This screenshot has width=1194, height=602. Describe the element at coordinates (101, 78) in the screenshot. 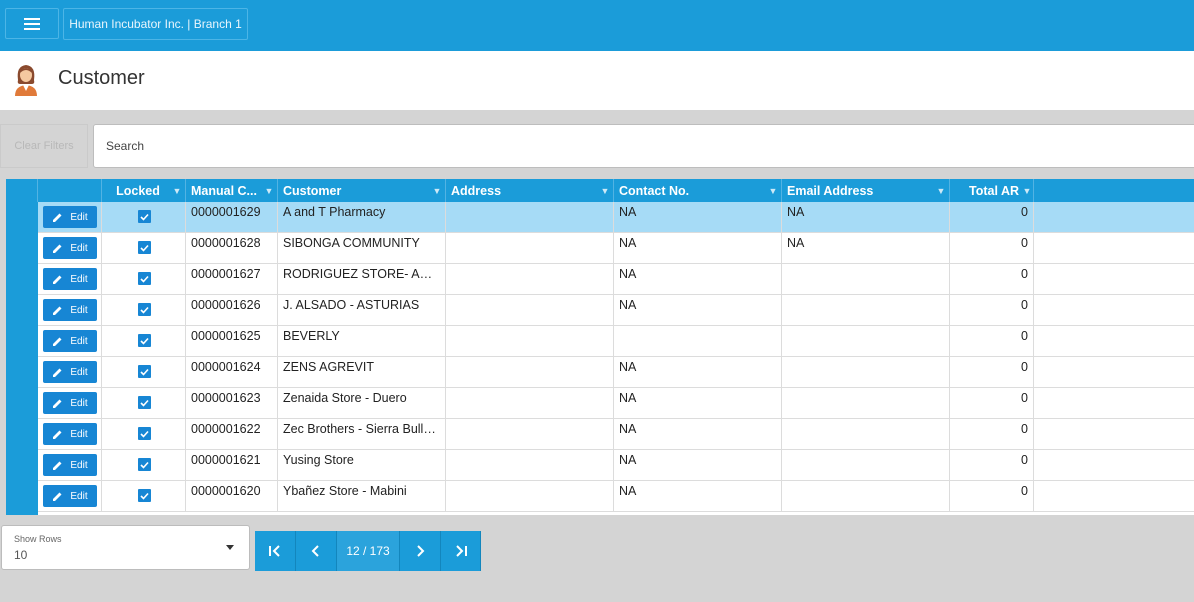

I see `page-title: Customer` at that location.